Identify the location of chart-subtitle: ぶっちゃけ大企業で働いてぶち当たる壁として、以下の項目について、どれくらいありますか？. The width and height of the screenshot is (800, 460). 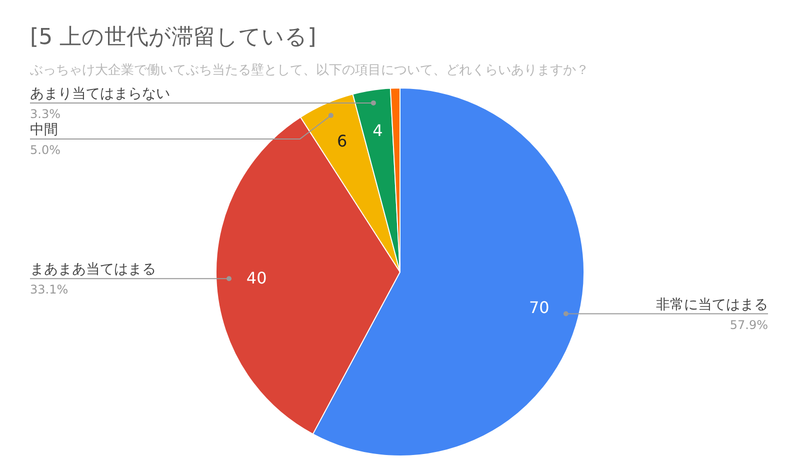
(309, 70).